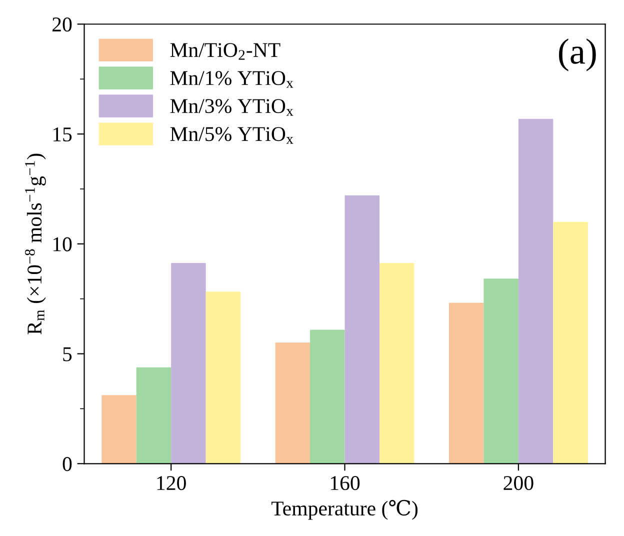  What do you see at coordinates (225, 51) in the screenshot?
I see `legend-label: Mn/TiO$_{2}$-NT` at bounding box center [225, 51].